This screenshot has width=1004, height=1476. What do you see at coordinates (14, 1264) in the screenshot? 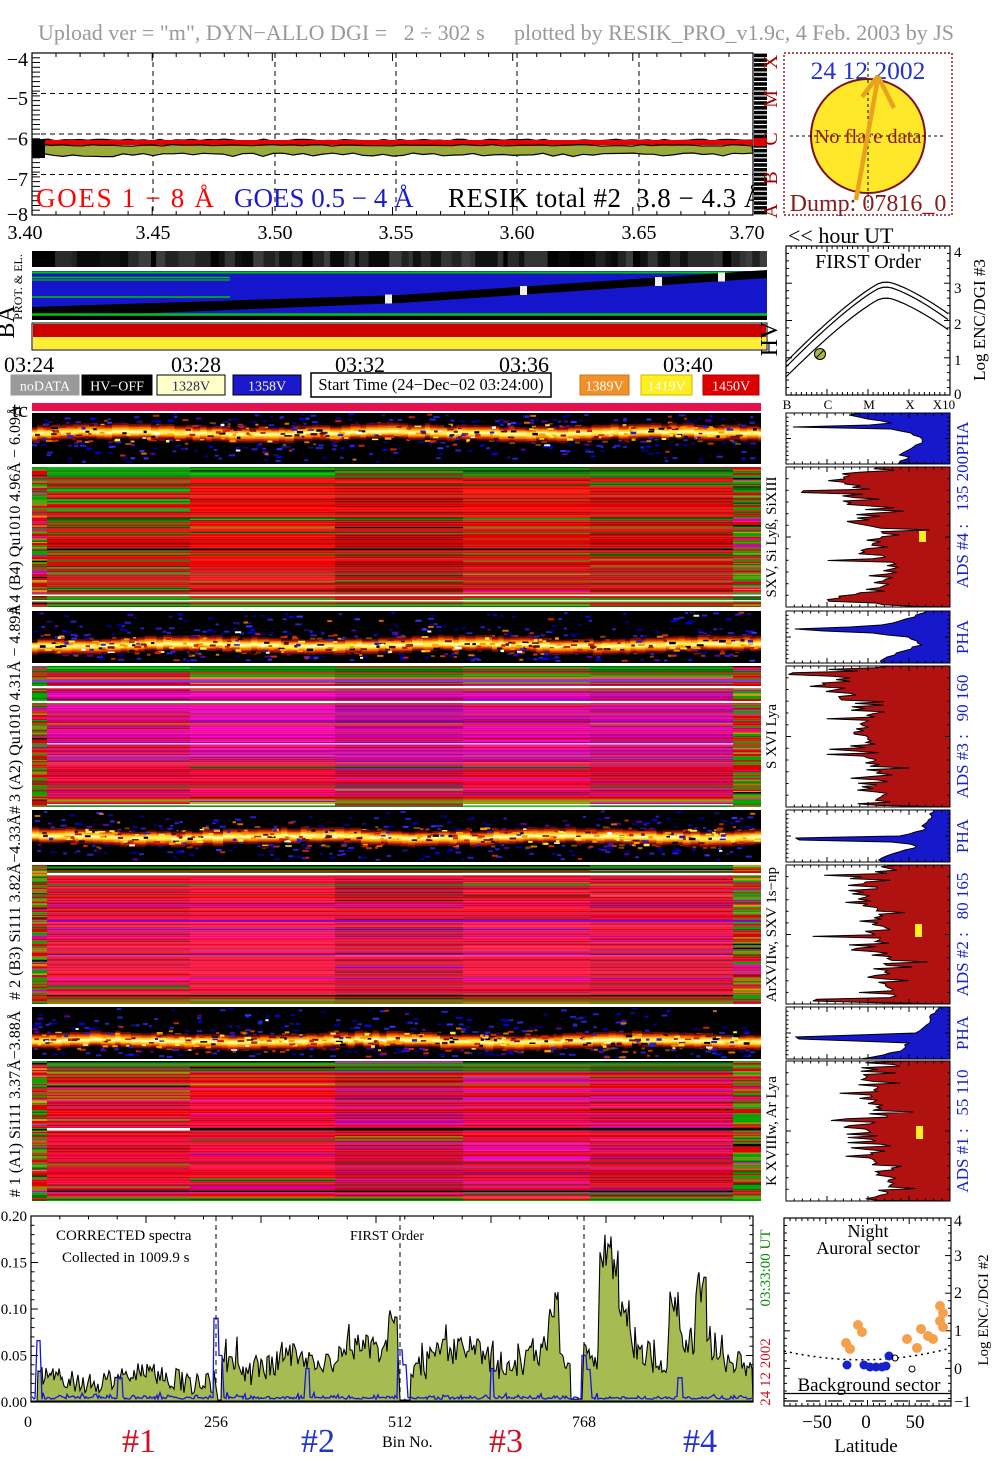
I see `svg-text: 0.15` at bounding box center [14, 1264].